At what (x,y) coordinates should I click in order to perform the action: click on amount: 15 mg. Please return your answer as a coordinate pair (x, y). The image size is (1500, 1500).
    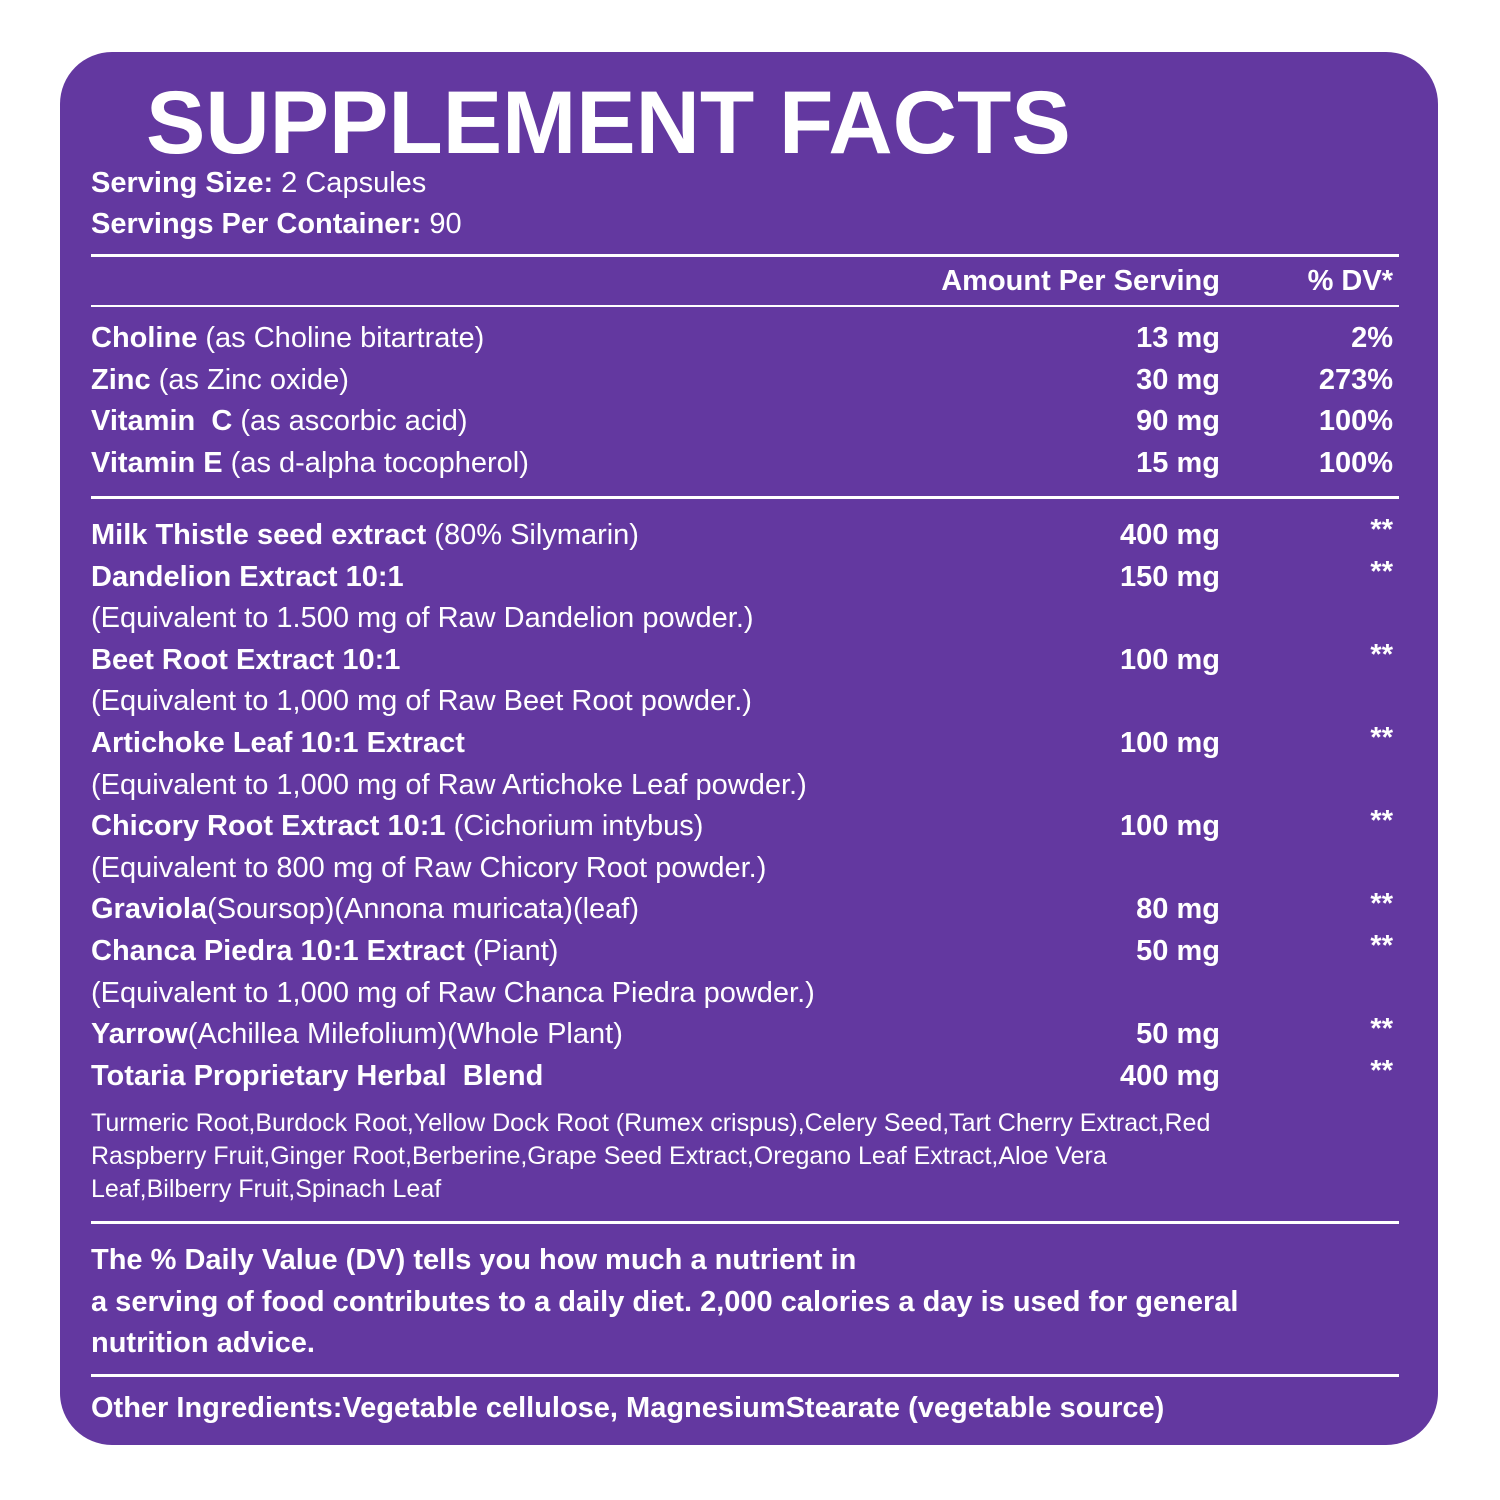
    Looking at the image, I should click on (1178, 462).